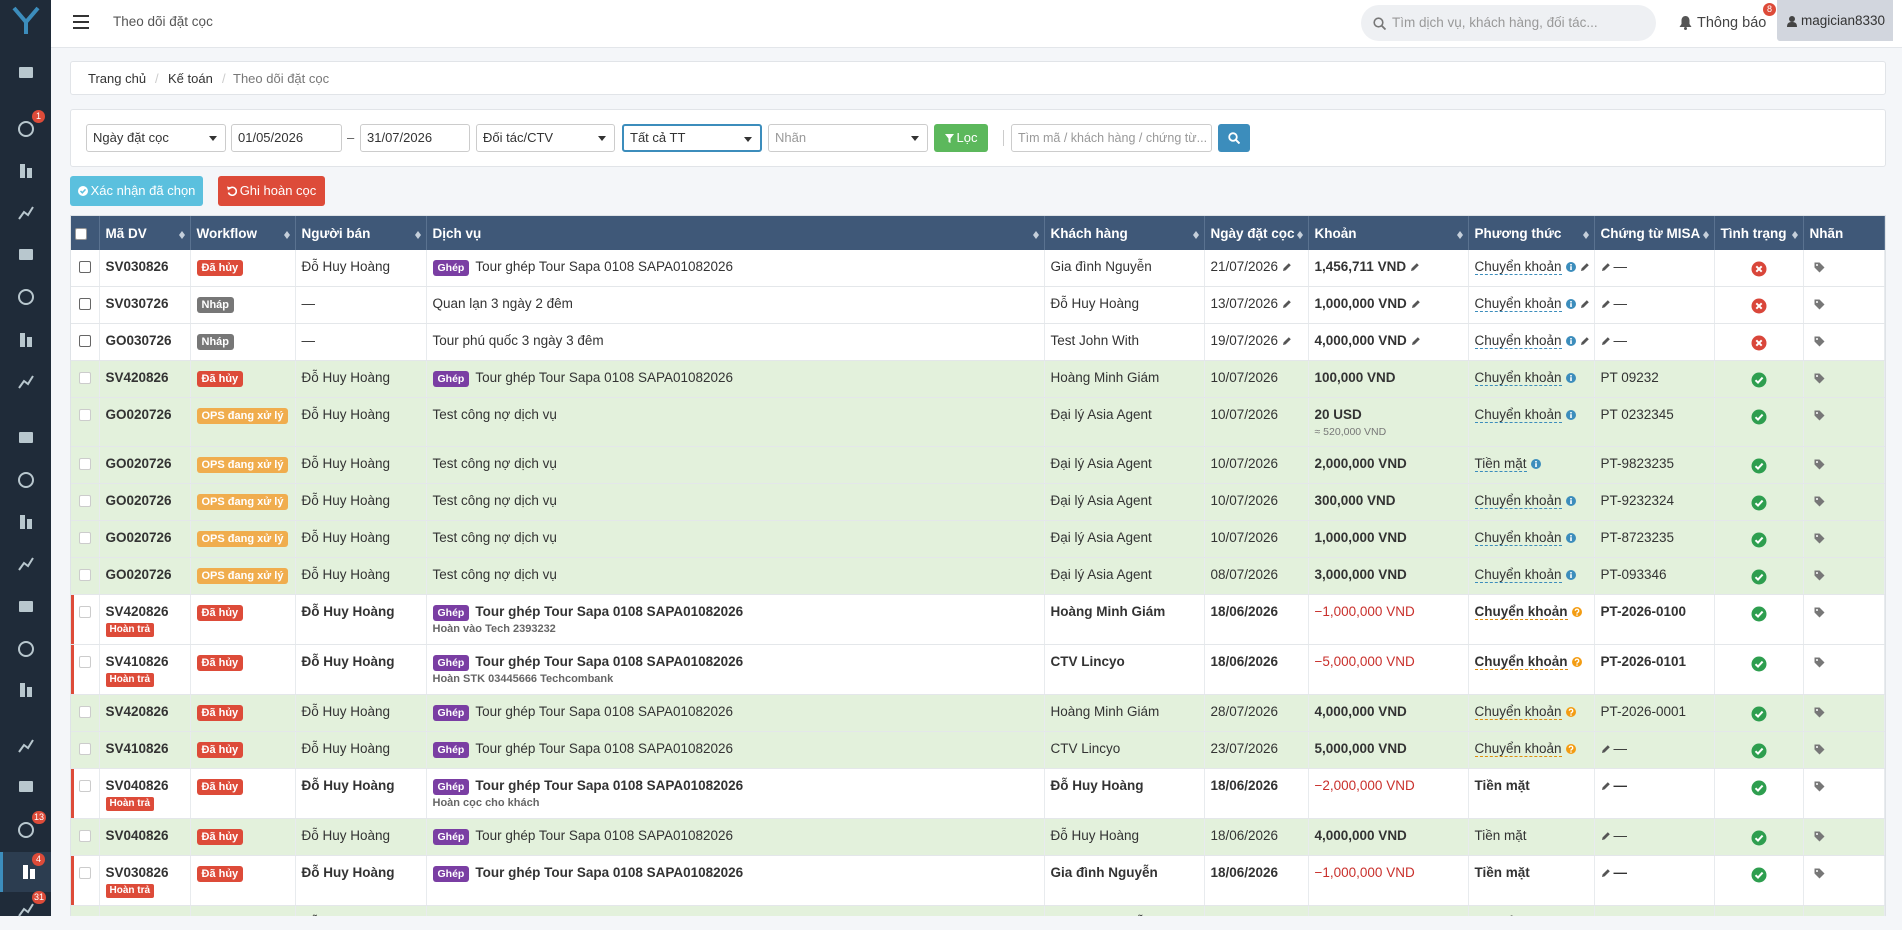  Describe the element at coordinates (961, 138) in the screenshot. I see `filter-button: Lọc` at that location.